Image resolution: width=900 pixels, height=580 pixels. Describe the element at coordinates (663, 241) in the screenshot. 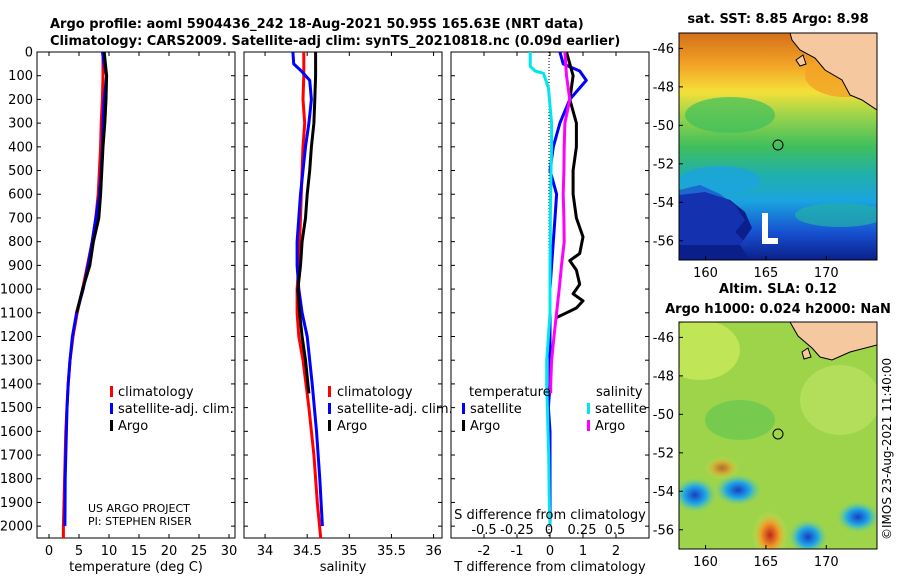

I see `map-y-tick-label: -56` at that location.